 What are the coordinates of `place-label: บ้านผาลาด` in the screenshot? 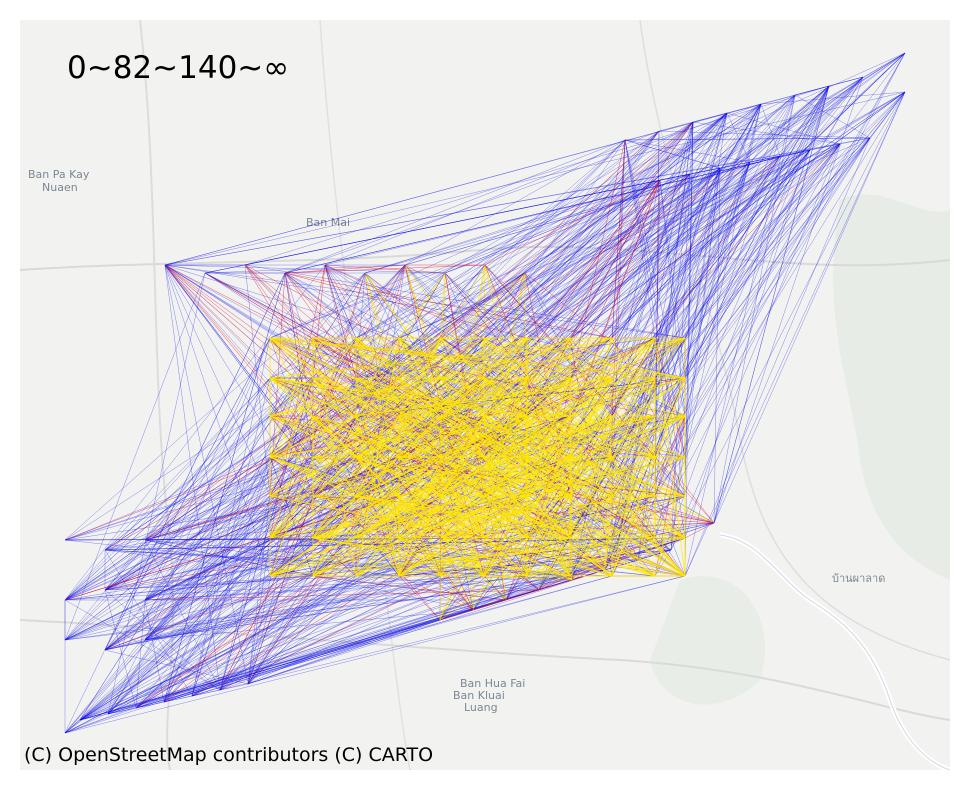 It's located at (858, 578).